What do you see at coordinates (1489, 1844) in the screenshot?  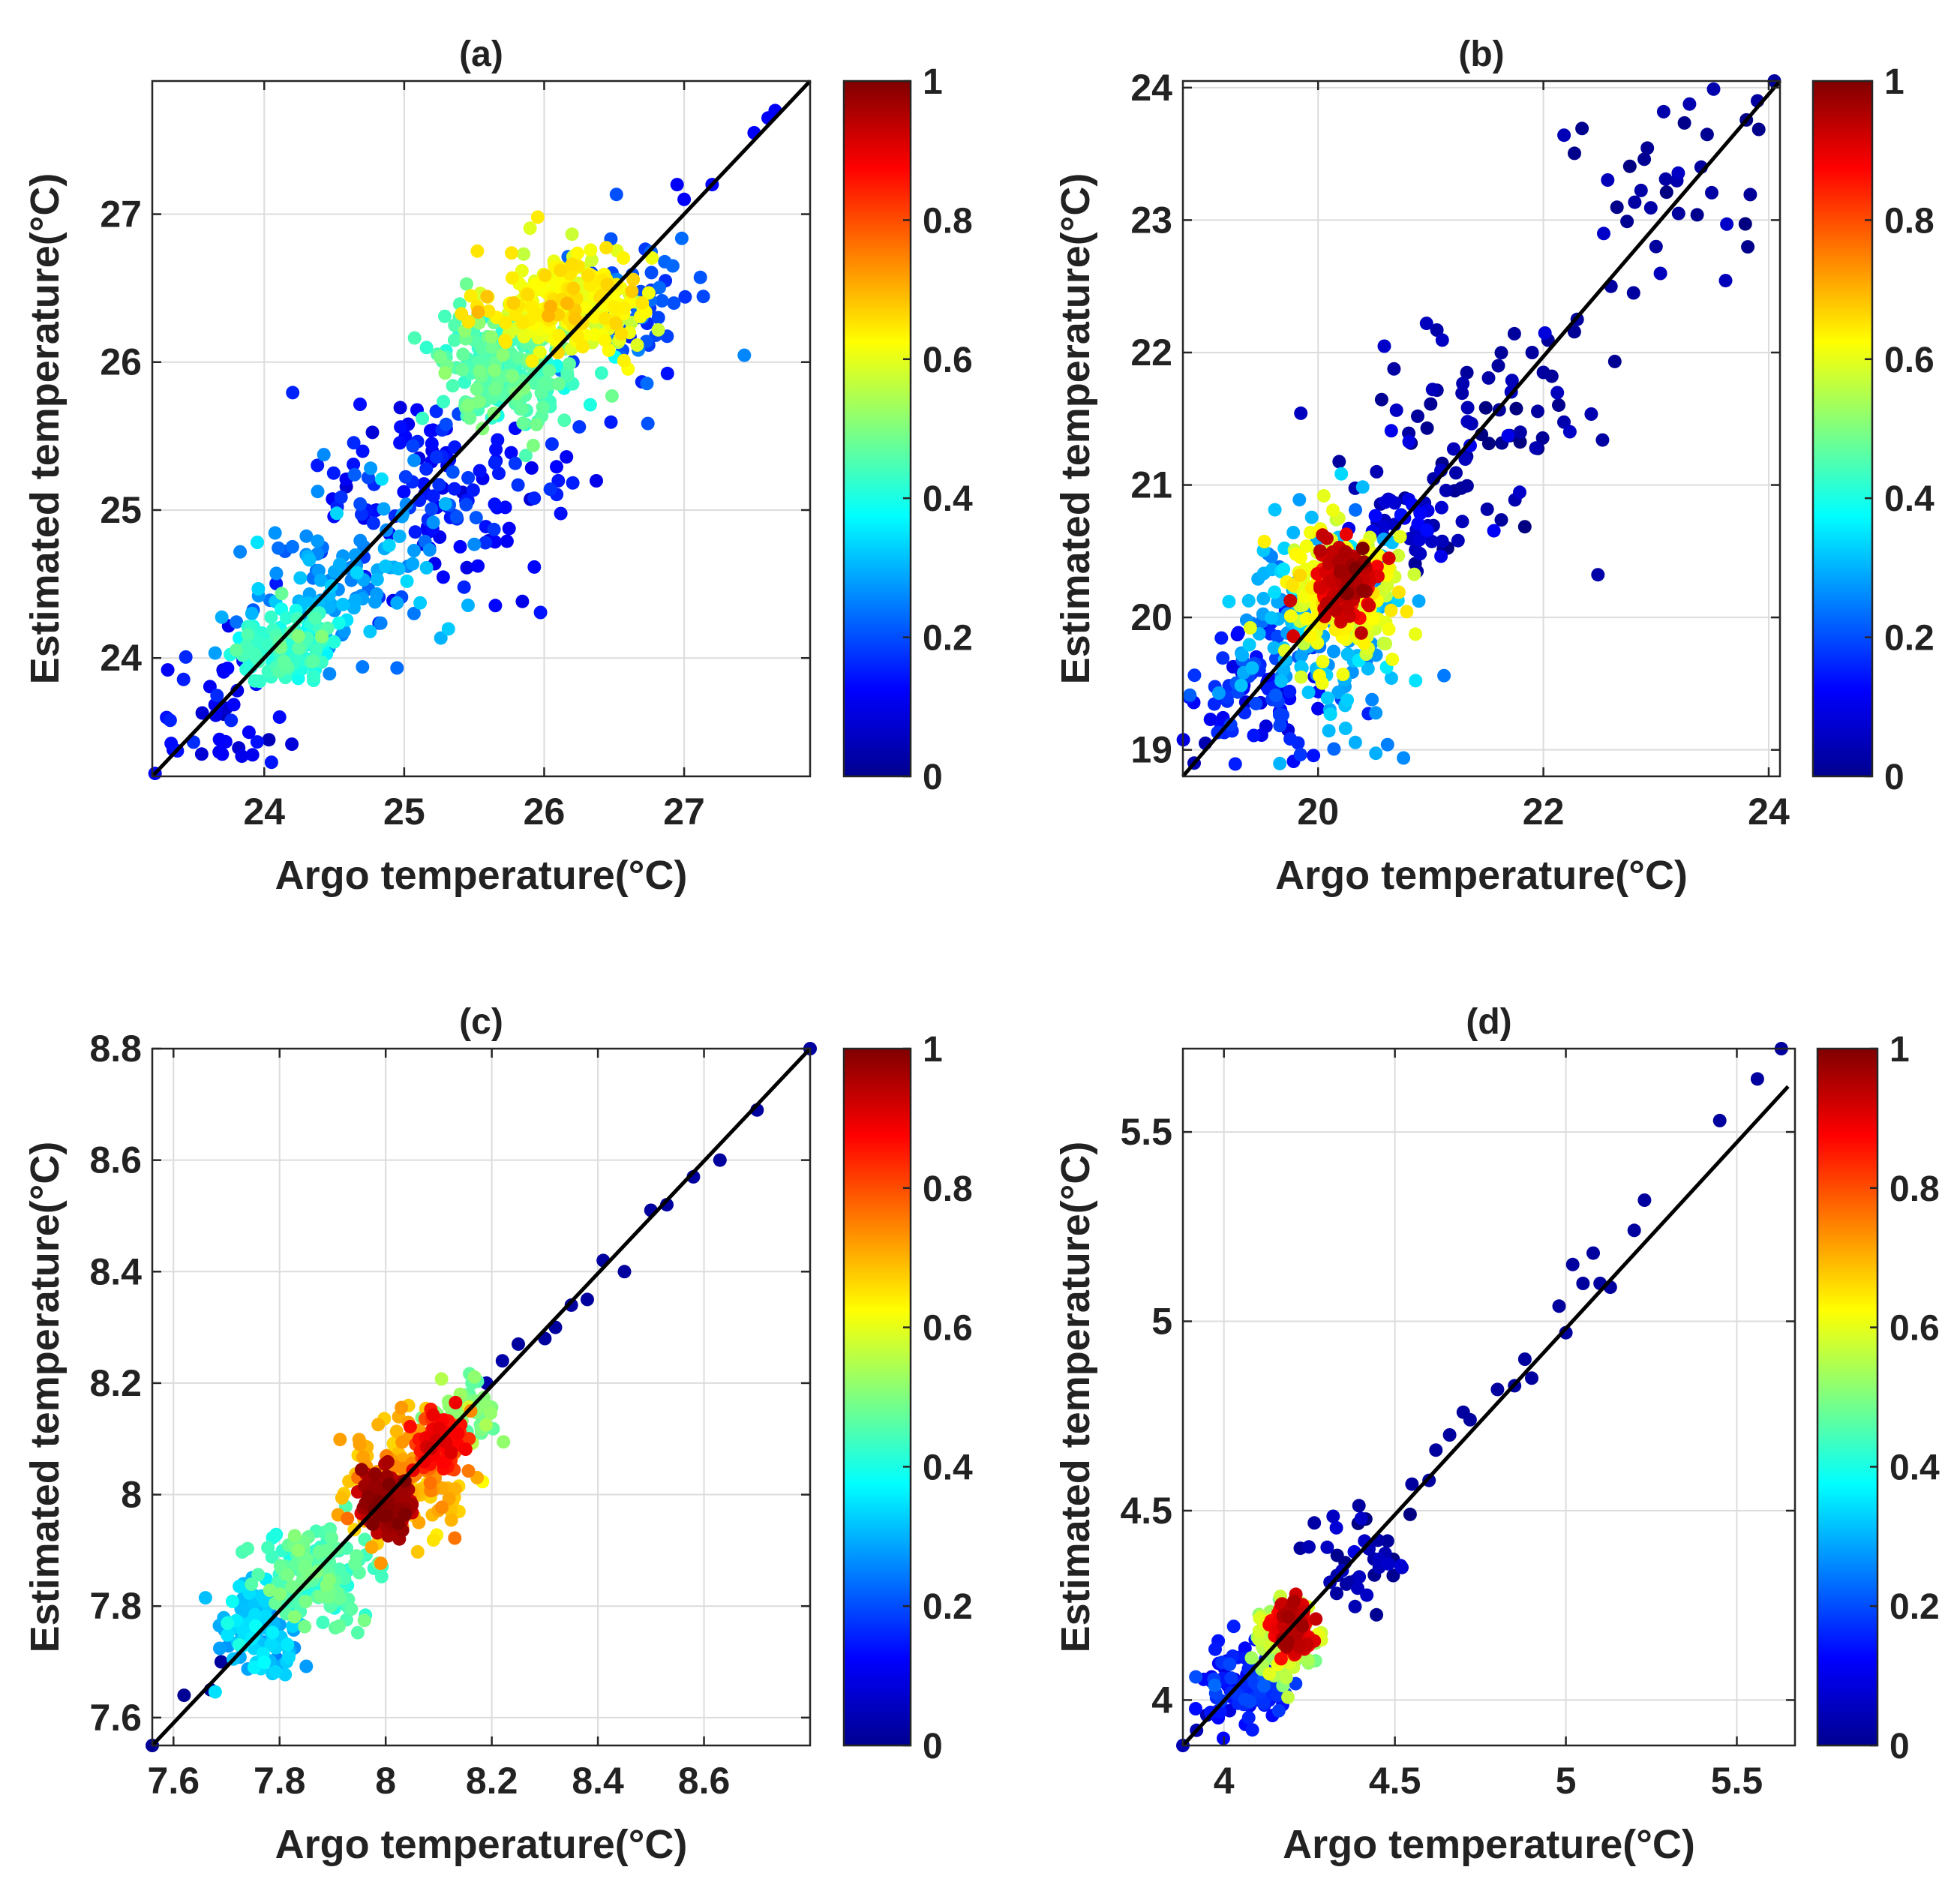 I see `x-axis-label: Argo temperature(°C)` at bounding box center [1489, 1844].